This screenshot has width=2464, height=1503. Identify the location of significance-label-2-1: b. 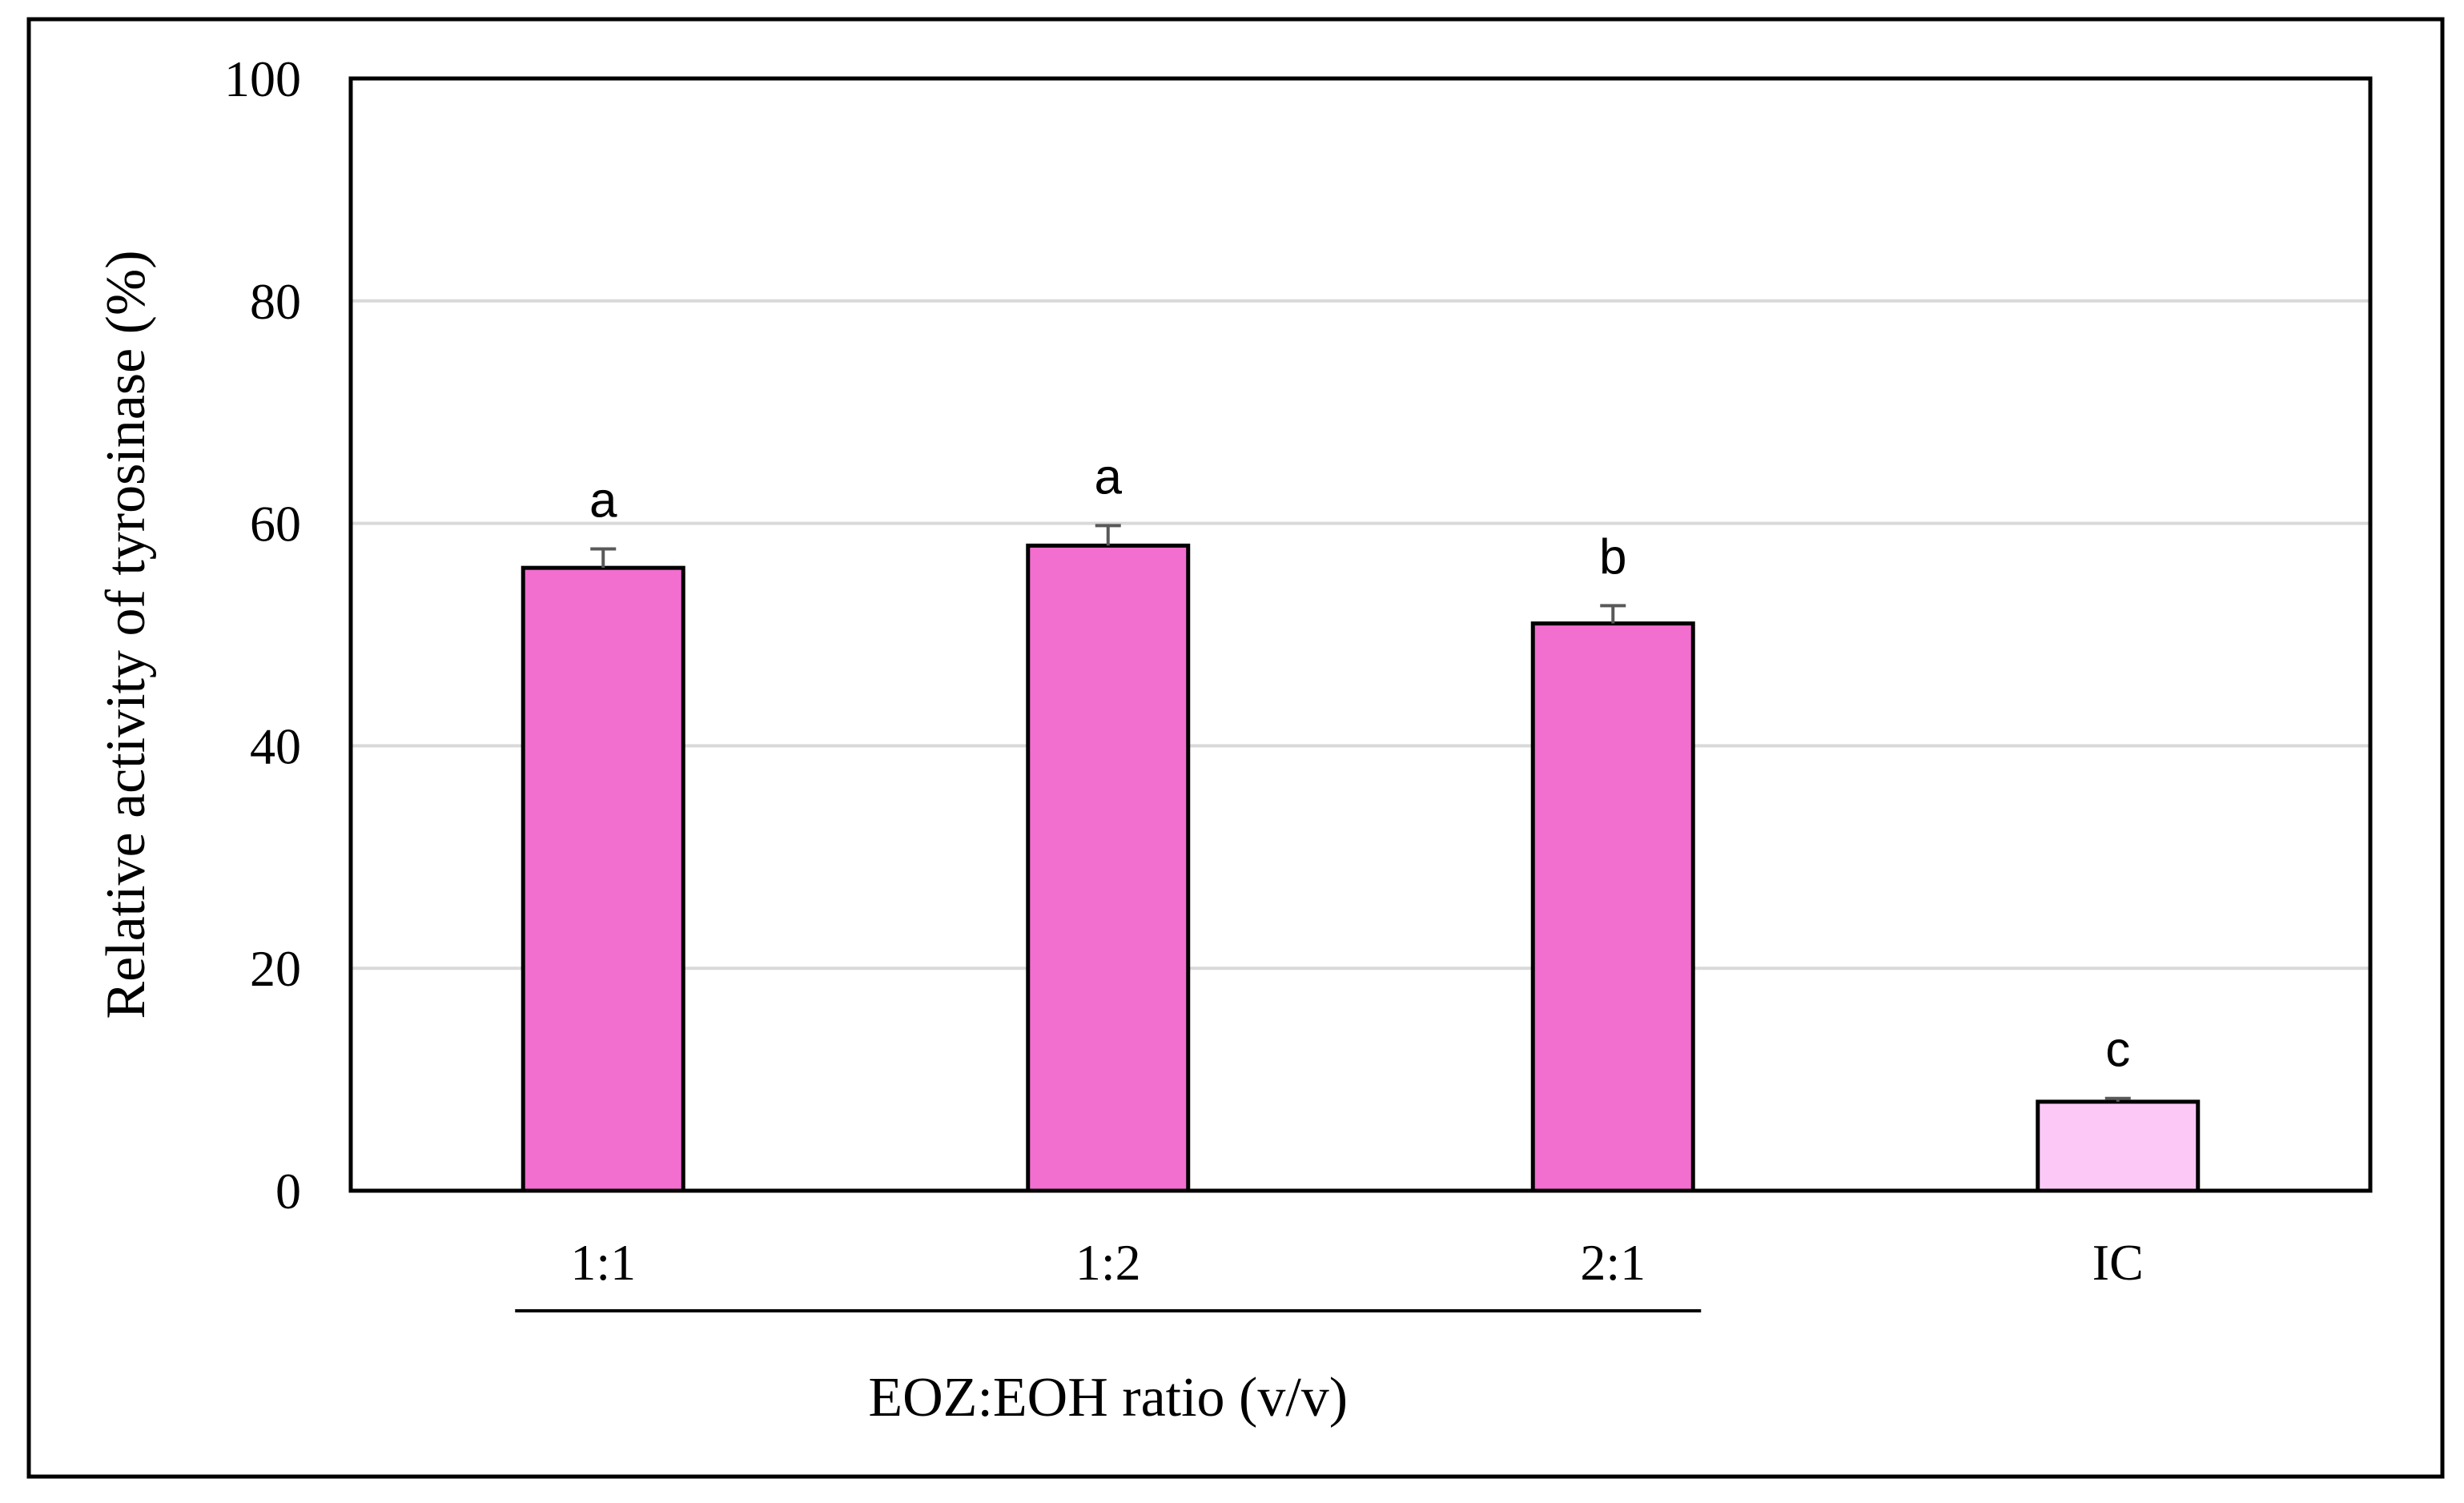
(1612, 557).